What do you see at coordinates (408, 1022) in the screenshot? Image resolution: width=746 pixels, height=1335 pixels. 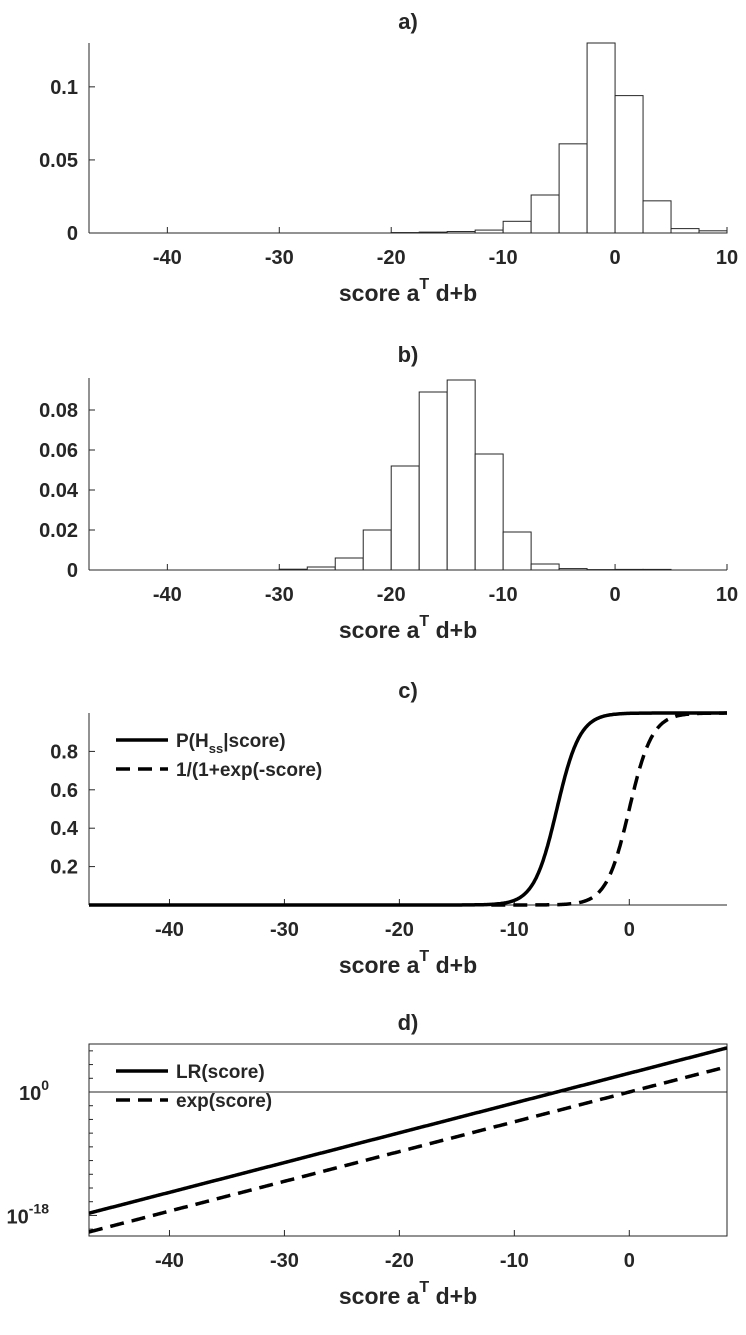 I see `panel-title: d)` at bounding box center [408, 1022].